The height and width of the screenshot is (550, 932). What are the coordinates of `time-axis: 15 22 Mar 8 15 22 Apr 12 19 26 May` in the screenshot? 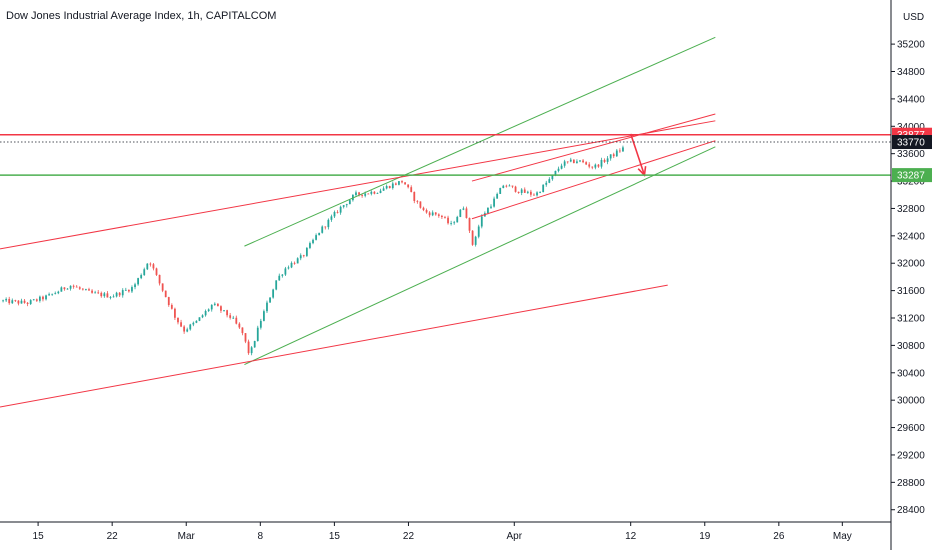 It's located at (445, 531).